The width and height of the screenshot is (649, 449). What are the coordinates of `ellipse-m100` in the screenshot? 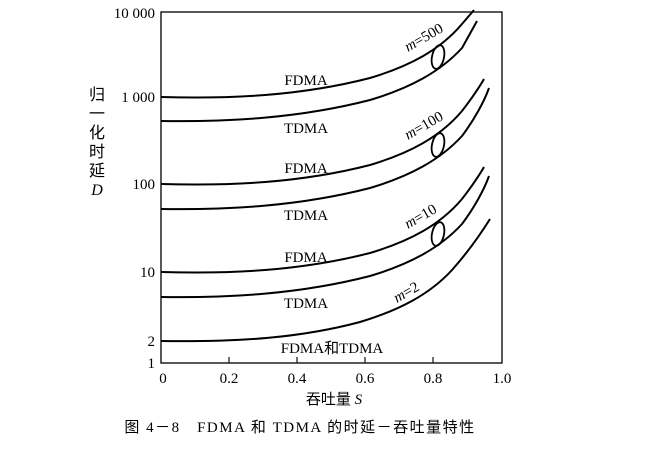 It's located at (438, 145).